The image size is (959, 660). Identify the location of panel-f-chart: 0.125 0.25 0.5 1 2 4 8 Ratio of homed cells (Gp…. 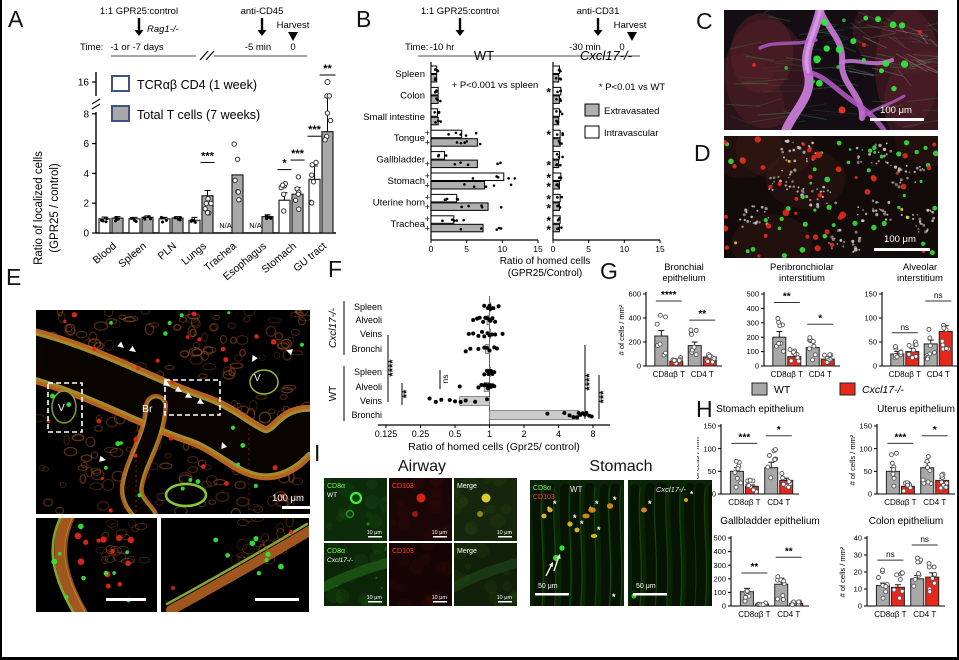
(469, 374).